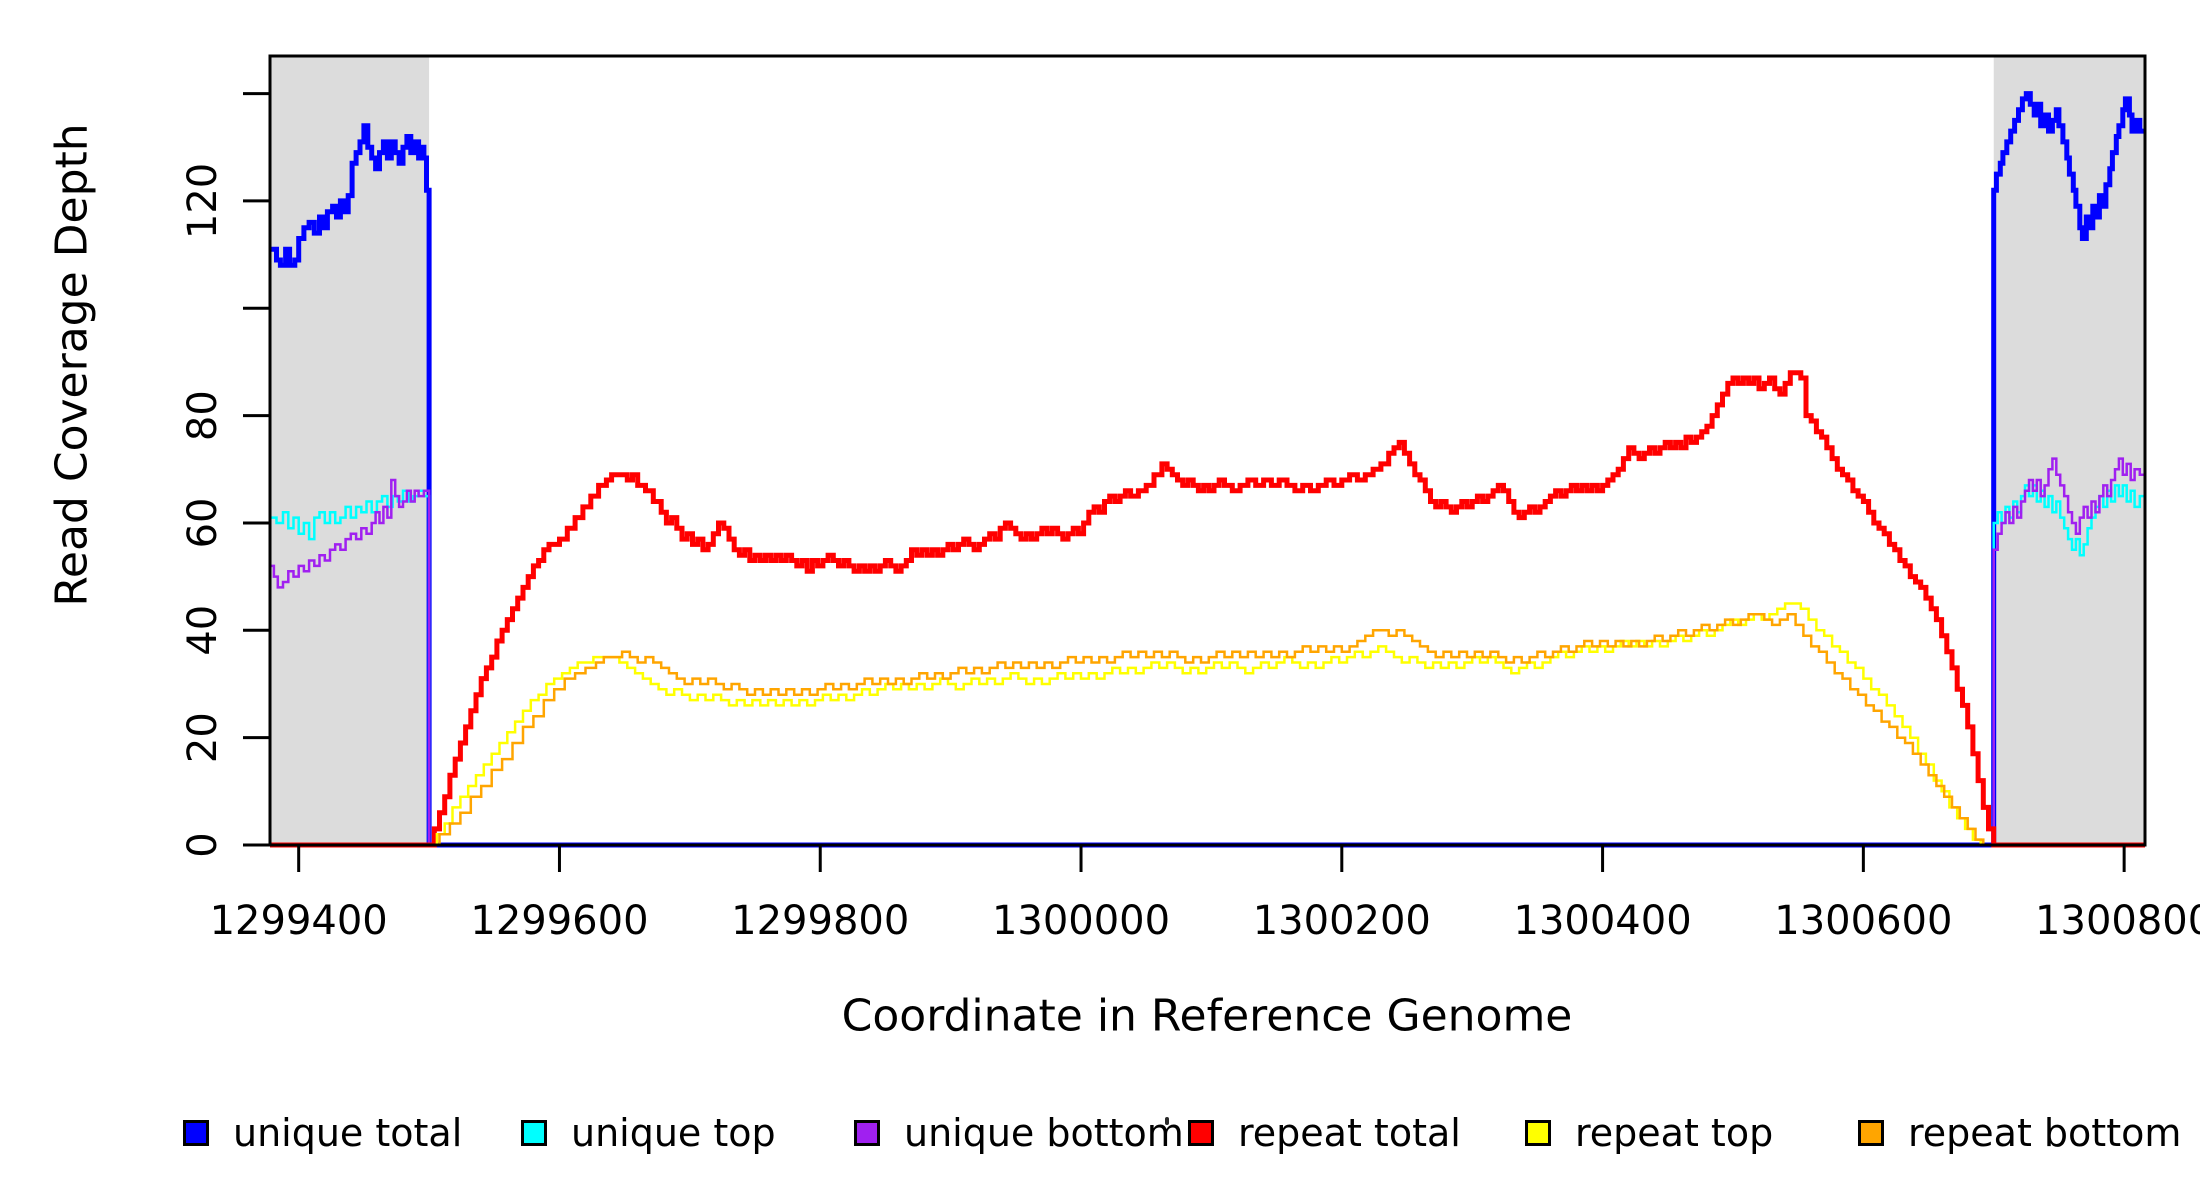 This screenshot has width=2200, height=1200. Describe the element at coordinates (203, 737) in the screenshot. I see `y-tick-label: 20` at that location.